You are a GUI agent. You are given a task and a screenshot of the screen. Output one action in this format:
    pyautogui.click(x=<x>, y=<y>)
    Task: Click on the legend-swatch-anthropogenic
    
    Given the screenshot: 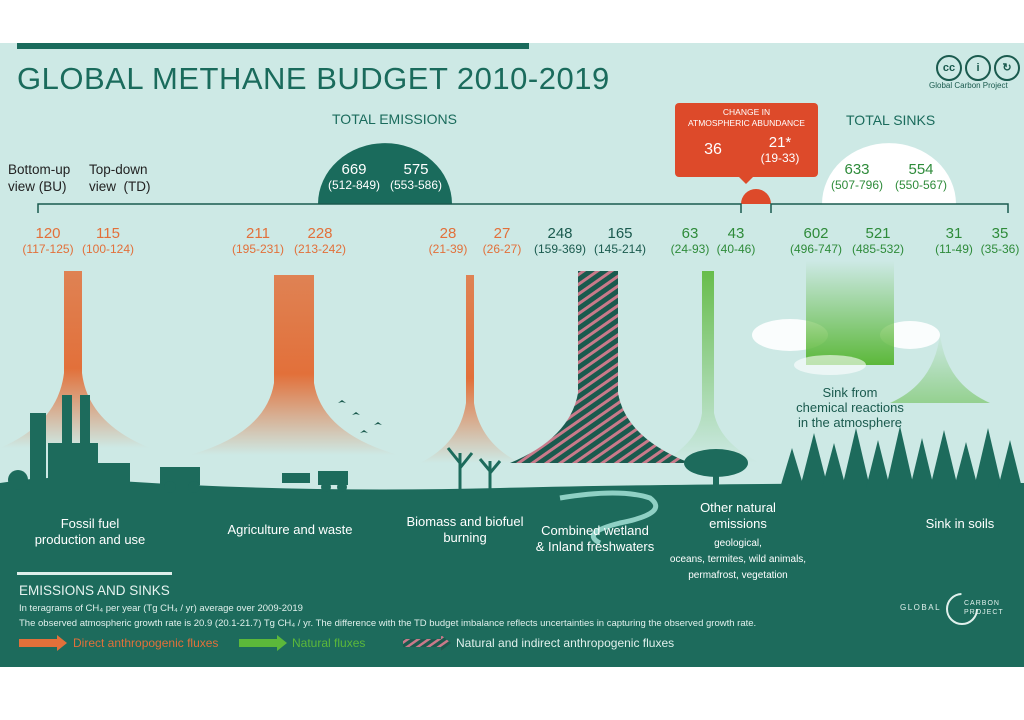 What is the action you would take?
    pyautogui.click(x=43, y=643)
    